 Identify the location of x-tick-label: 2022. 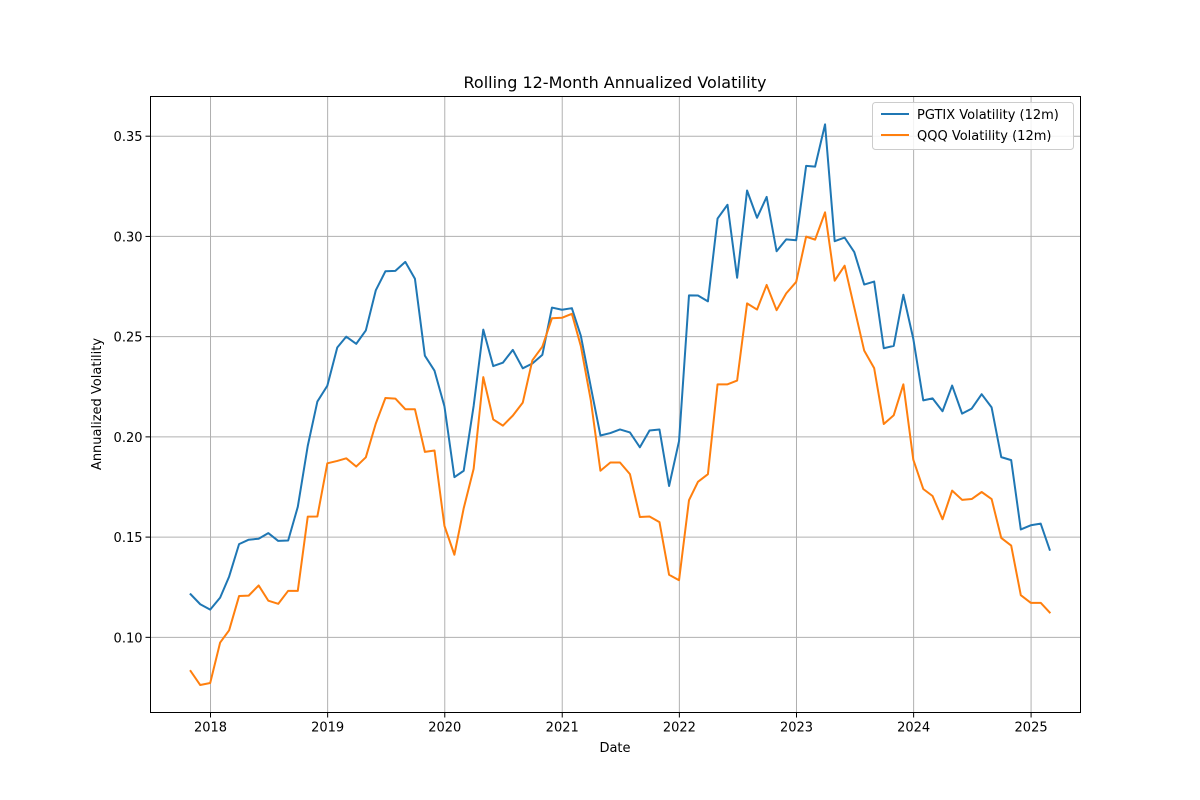
(679, 728).